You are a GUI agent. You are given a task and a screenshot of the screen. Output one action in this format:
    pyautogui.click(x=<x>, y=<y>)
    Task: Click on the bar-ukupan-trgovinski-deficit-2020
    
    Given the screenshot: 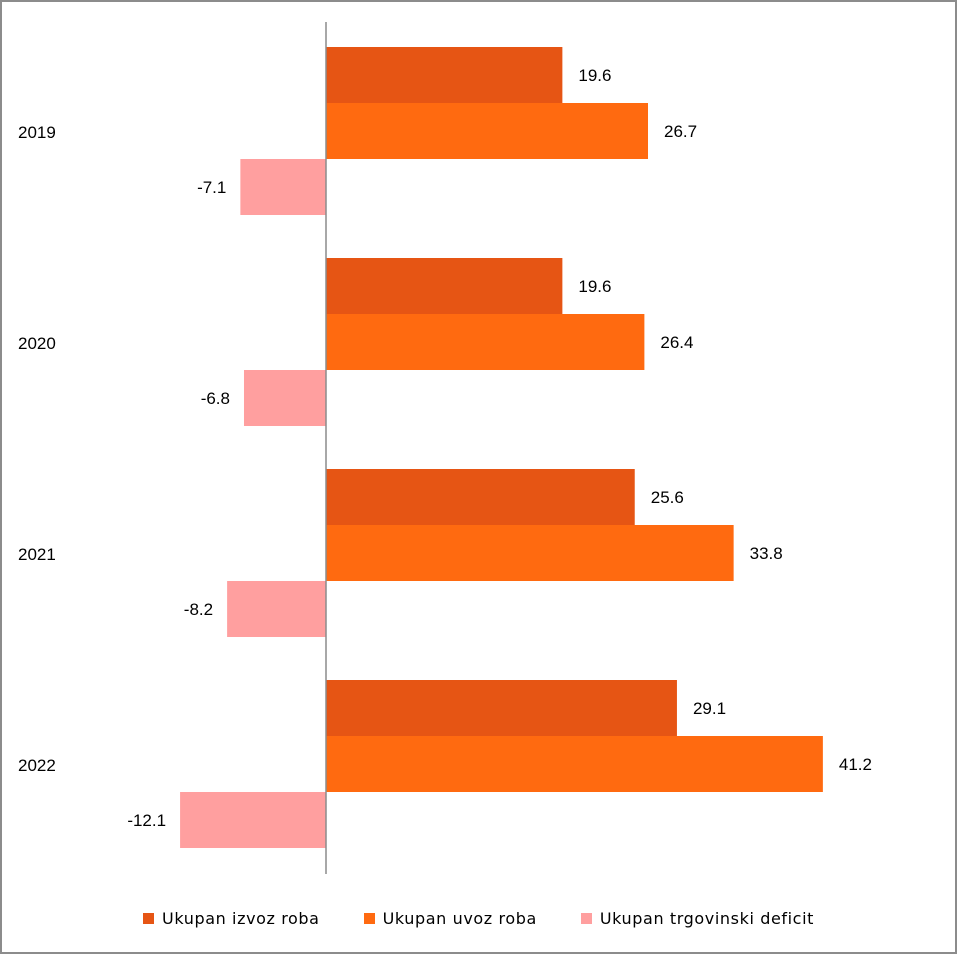 What is the action you would take?
    pyautogui.click(x=284, y=398)
    